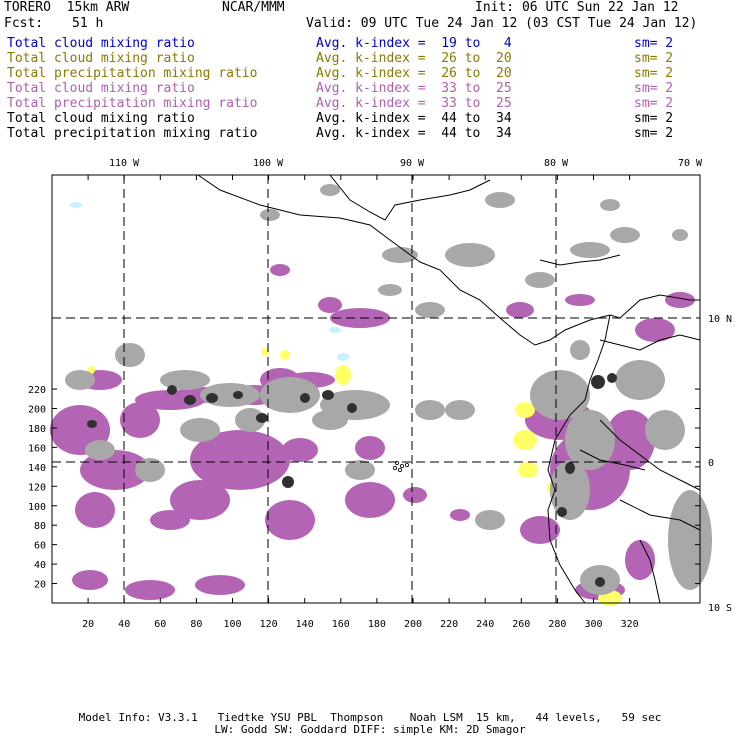  What do you see at coordinates (341, 624) in the screenshot?
I see `x-tick-label: 160` at bounding box center [341, 624].